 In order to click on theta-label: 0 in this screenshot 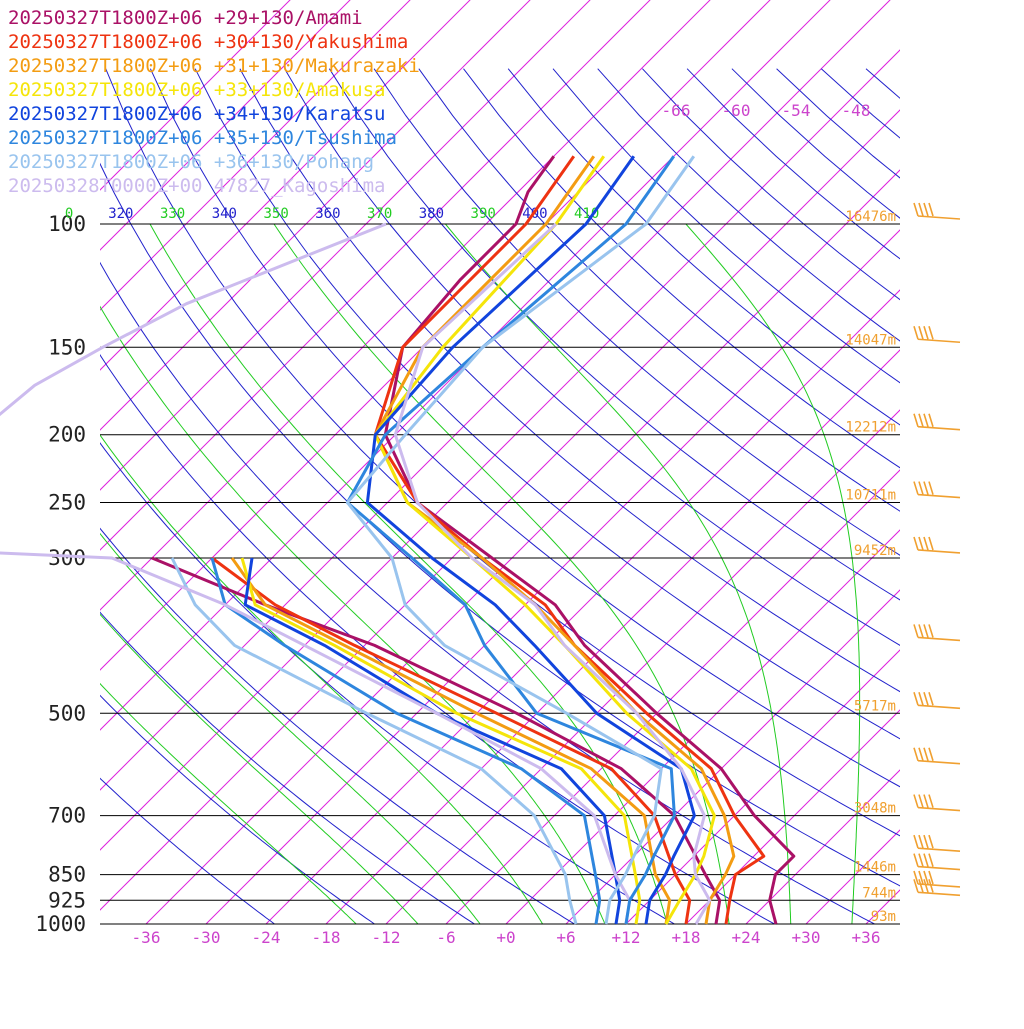, I will do `click(69, 214)`.